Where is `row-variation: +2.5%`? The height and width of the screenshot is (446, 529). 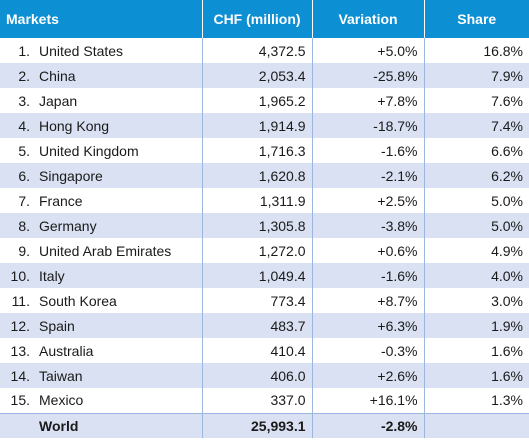
row-variation: +2.5% is located at coordinates (368, 200).